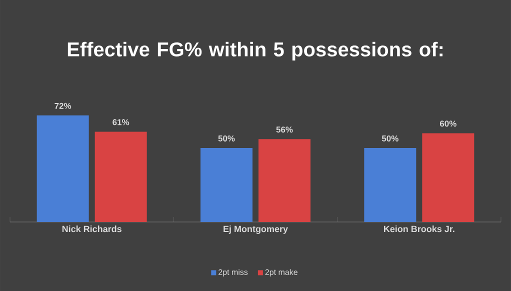 This screenshot has width=511, height=291. What do you see at coordinates (255, 51) in the screenshot?
I see `chart-title: Effective FG% within 5 possessions of:` at bounding box center [255, 51].